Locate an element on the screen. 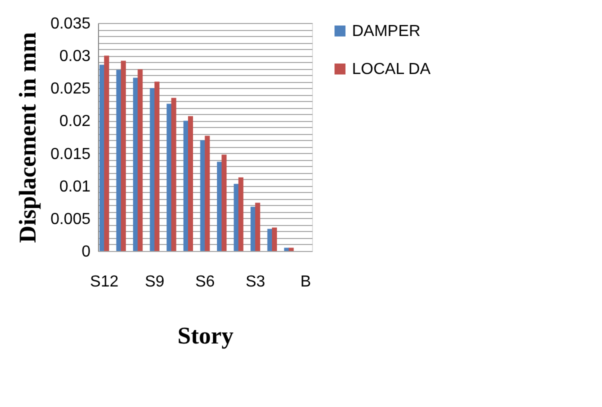 This screenshot has height=407, width=602. x-tick-label: B is located at coordinates (306, 282).